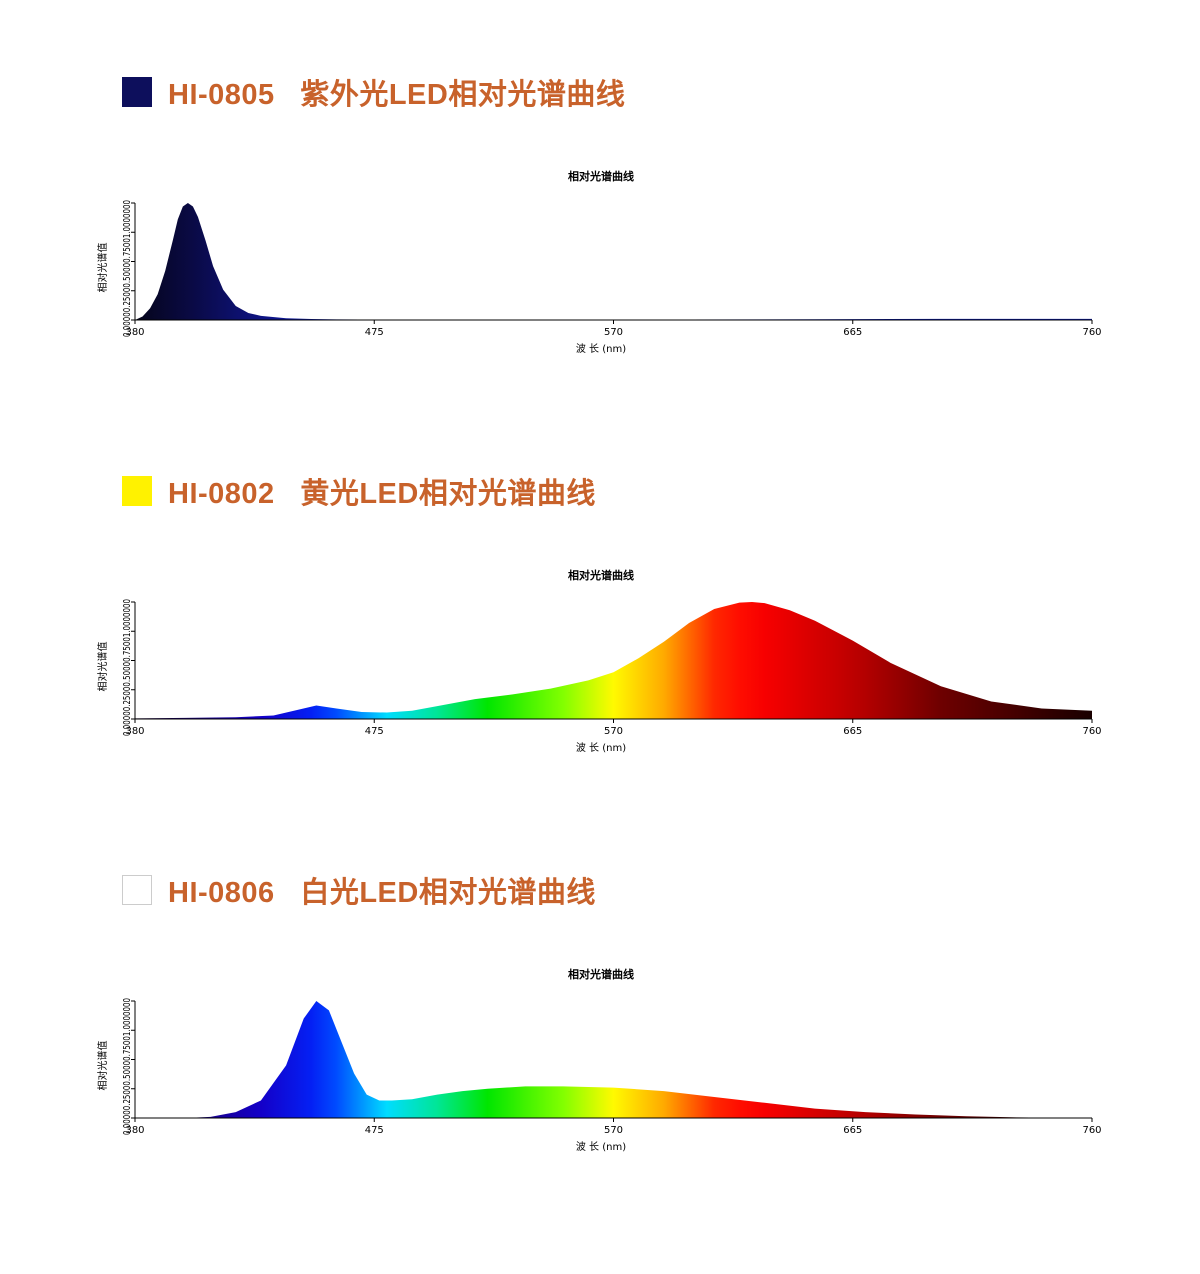 Image resolution: width=1200 pixels, height=1274 pixels. Describe the element at coordinates (382, 494) in the screenshot. I see `section-title: HI-0802 黄光LED相对光谱曲线` at that location.